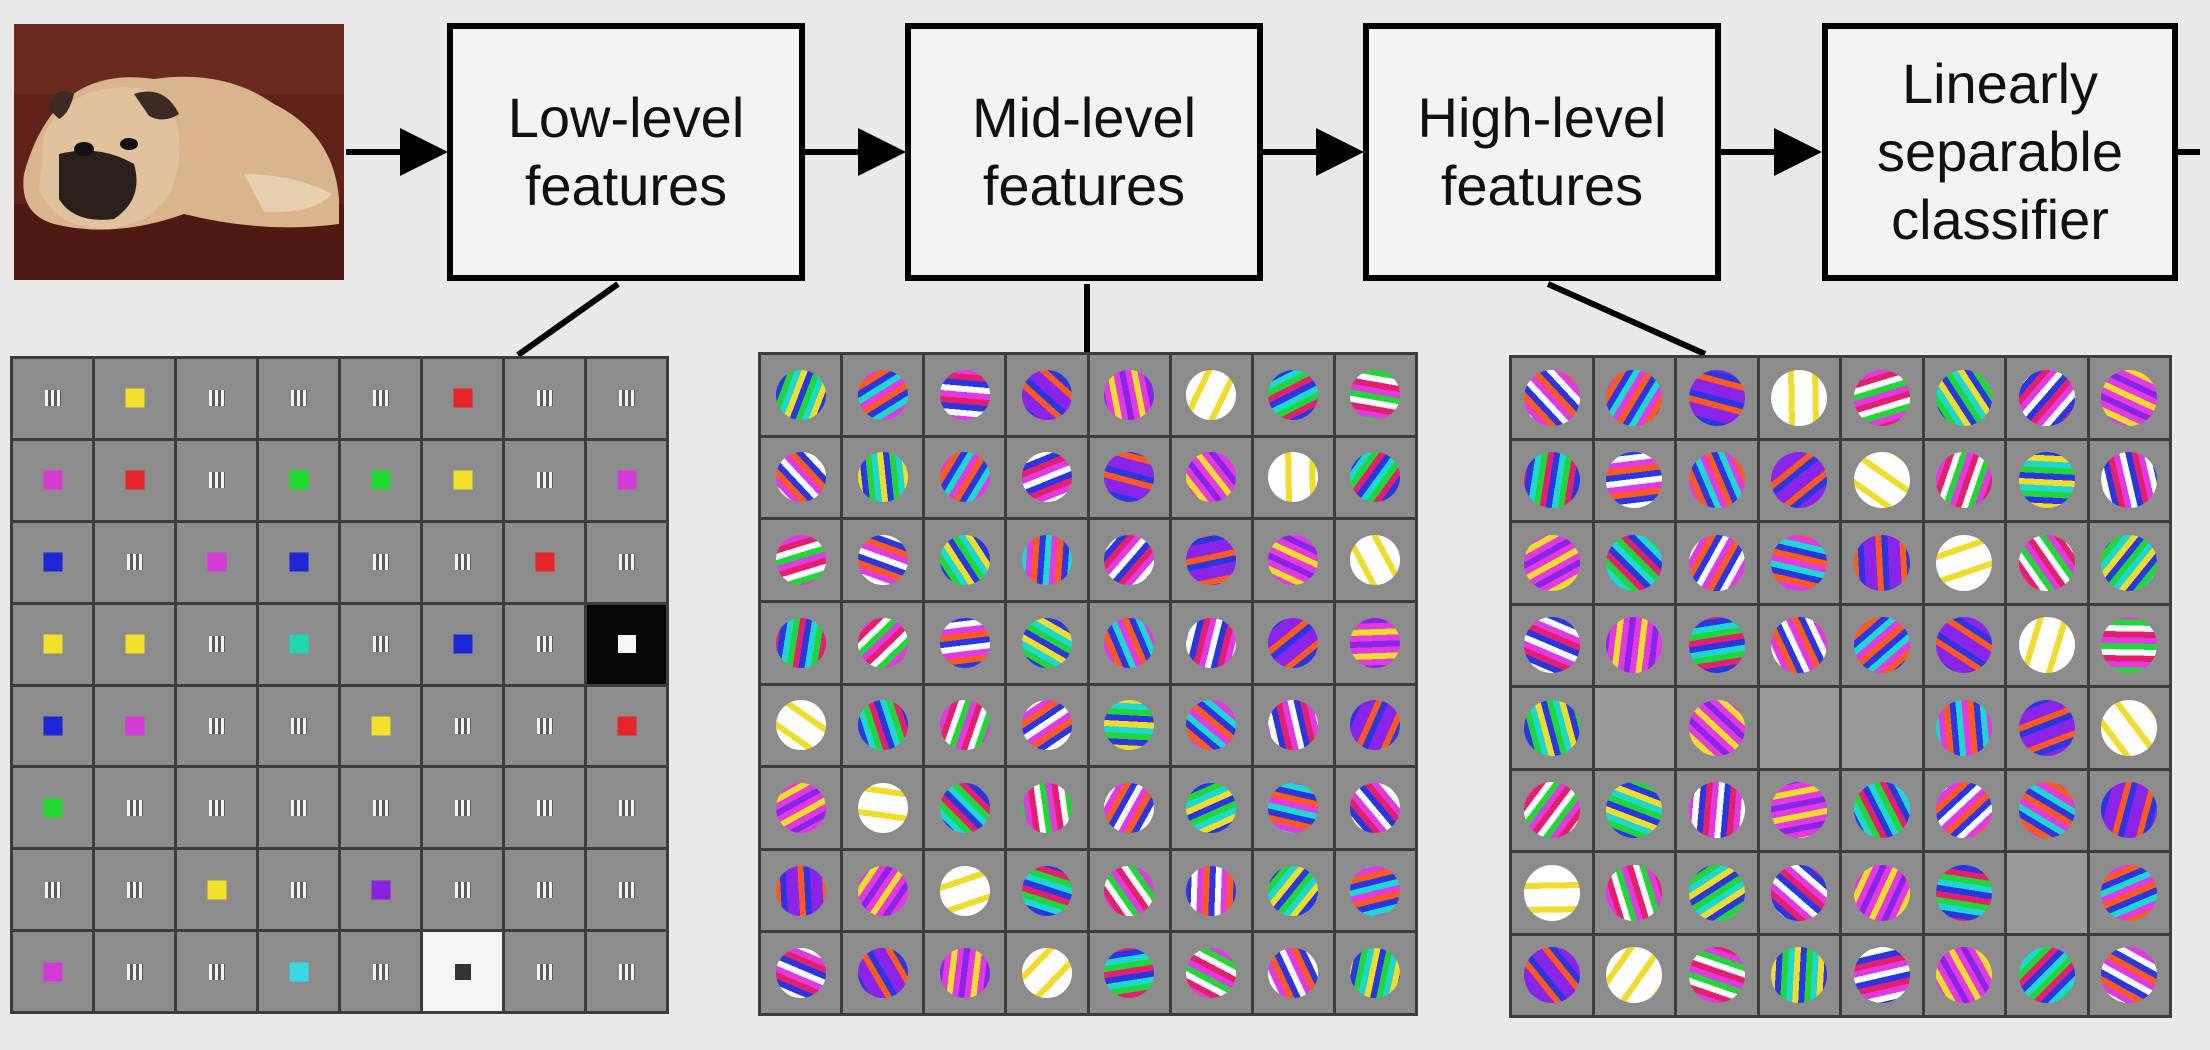 This screenshot has height=1050, width=2210. I want to click on stage-high-level-features: High-level features, so click(1542, 152).